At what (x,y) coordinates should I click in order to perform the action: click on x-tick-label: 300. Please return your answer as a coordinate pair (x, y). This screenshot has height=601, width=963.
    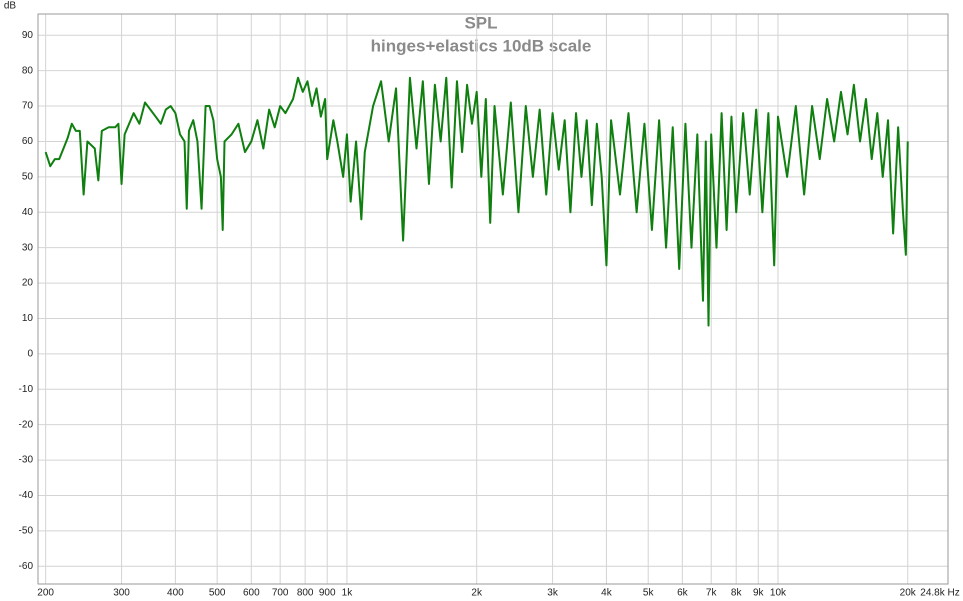
    Looking at the image, I should click on (121, 593).